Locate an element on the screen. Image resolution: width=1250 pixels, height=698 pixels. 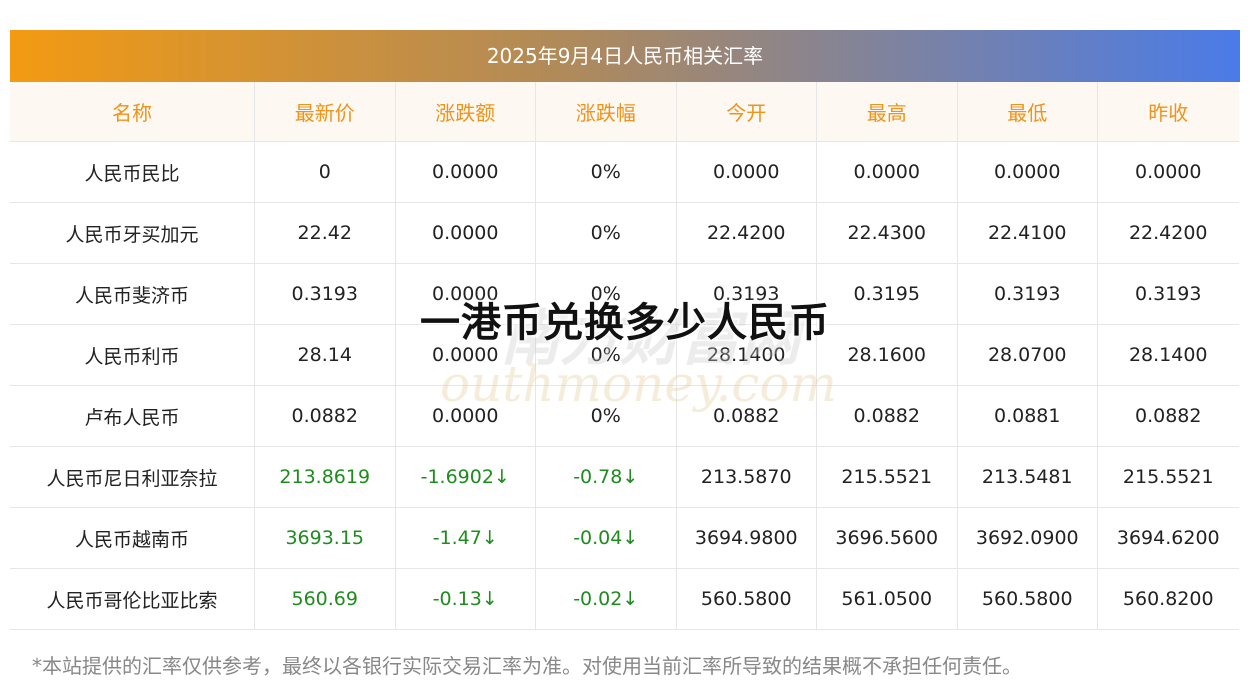
table-cell: -1.6902↓ is located at coordinates (466, 477).